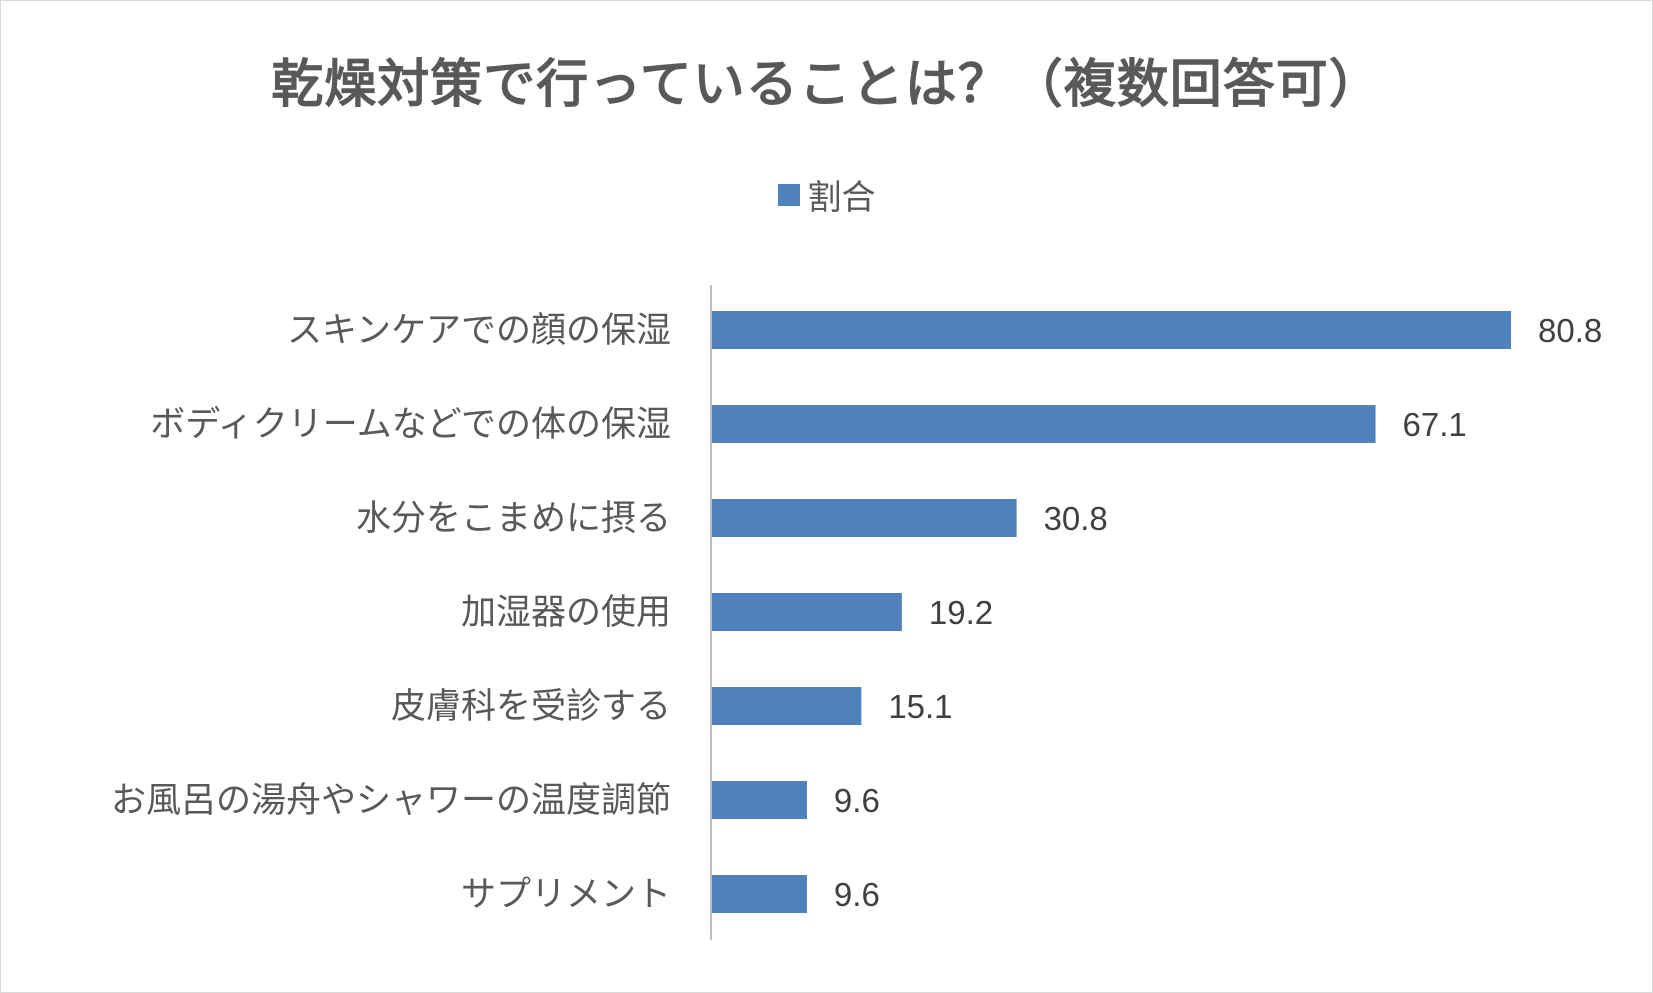 This screenshot has width=1653, height=993. What do you see at coordinates (1435, 424) in the screenshot?
I see `data-label-2: 67.1` at bounding box center [1435, 424].